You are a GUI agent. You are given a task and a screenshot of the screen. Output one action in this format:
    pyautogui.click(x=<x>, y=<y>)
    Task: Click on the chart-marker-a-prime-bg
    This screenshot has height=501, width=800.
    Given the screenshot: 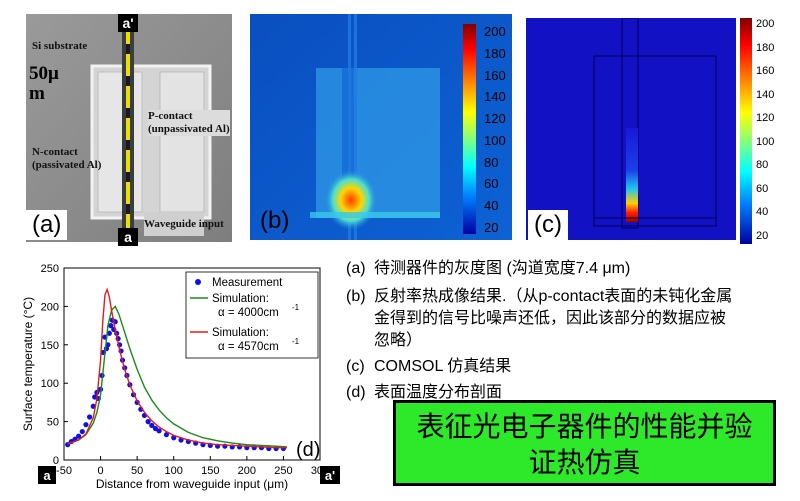 What is the action you would take?
    pyautogui.click(x=330, y=475)
    